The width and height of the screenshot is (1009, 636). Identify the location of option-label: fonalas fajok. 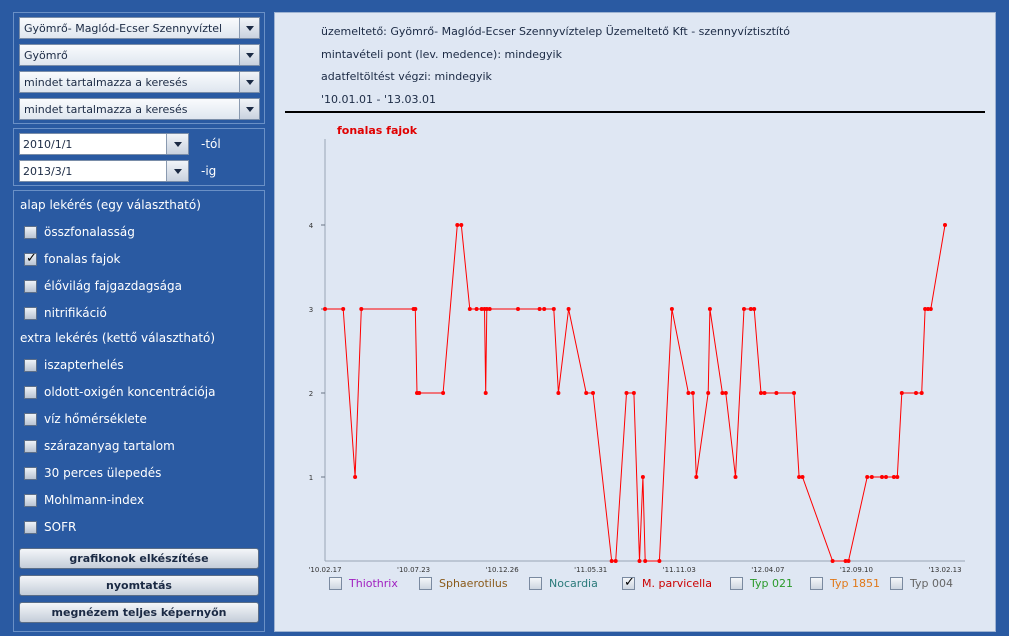
(82, 259).